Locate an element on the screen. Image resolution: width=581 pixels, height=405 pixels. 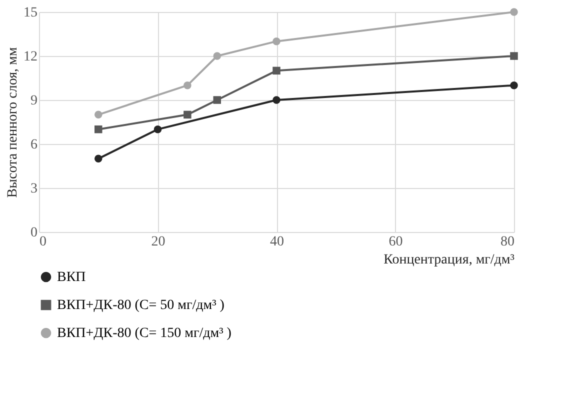
y-axis-title: Высота пенного слоя, мм is located at coordinates (13, 122).